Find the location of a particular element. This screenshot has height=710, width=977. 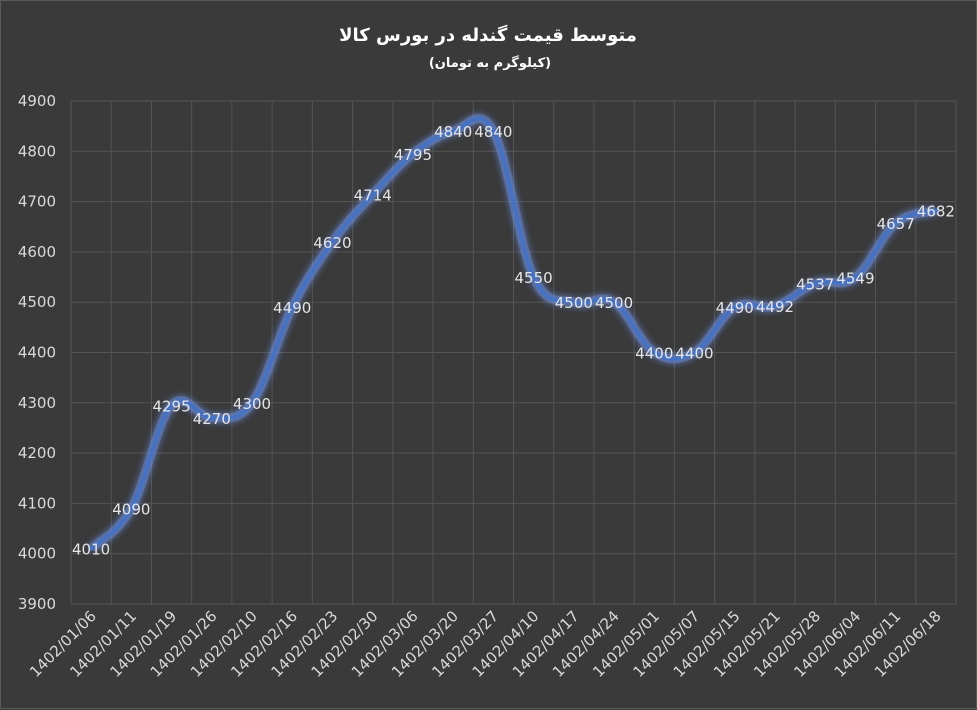

y-tick-label: 3900 is located at coordinates (37, 604).